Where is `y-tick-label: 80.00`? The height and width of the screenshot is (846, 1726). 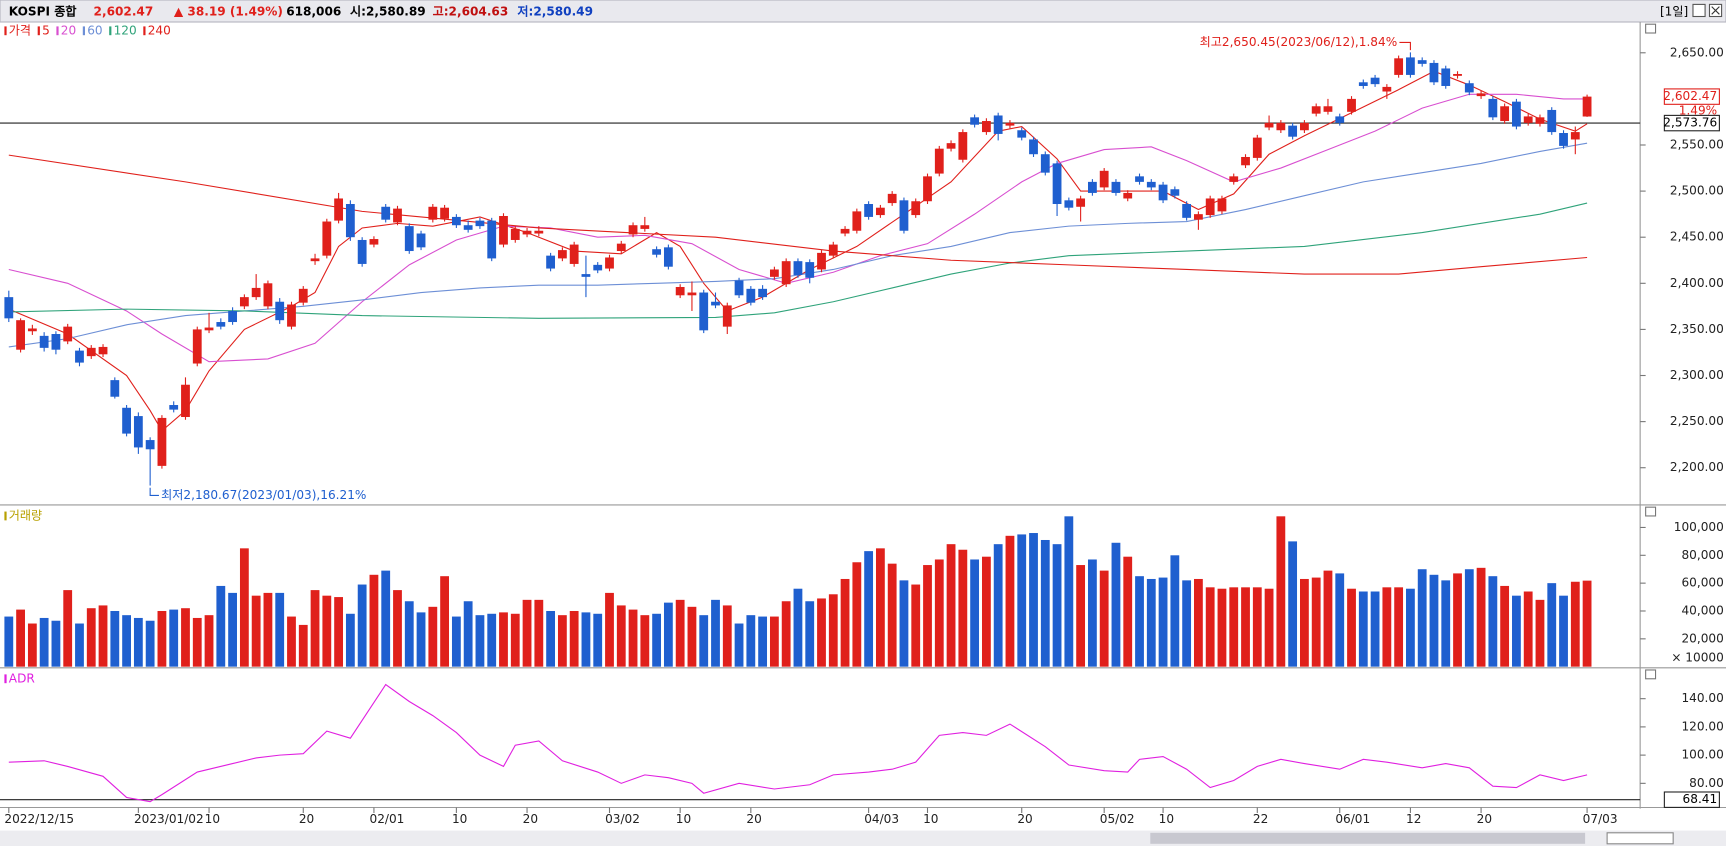 y-tick-label: 80.00 is located at coordinates (1706, 783).